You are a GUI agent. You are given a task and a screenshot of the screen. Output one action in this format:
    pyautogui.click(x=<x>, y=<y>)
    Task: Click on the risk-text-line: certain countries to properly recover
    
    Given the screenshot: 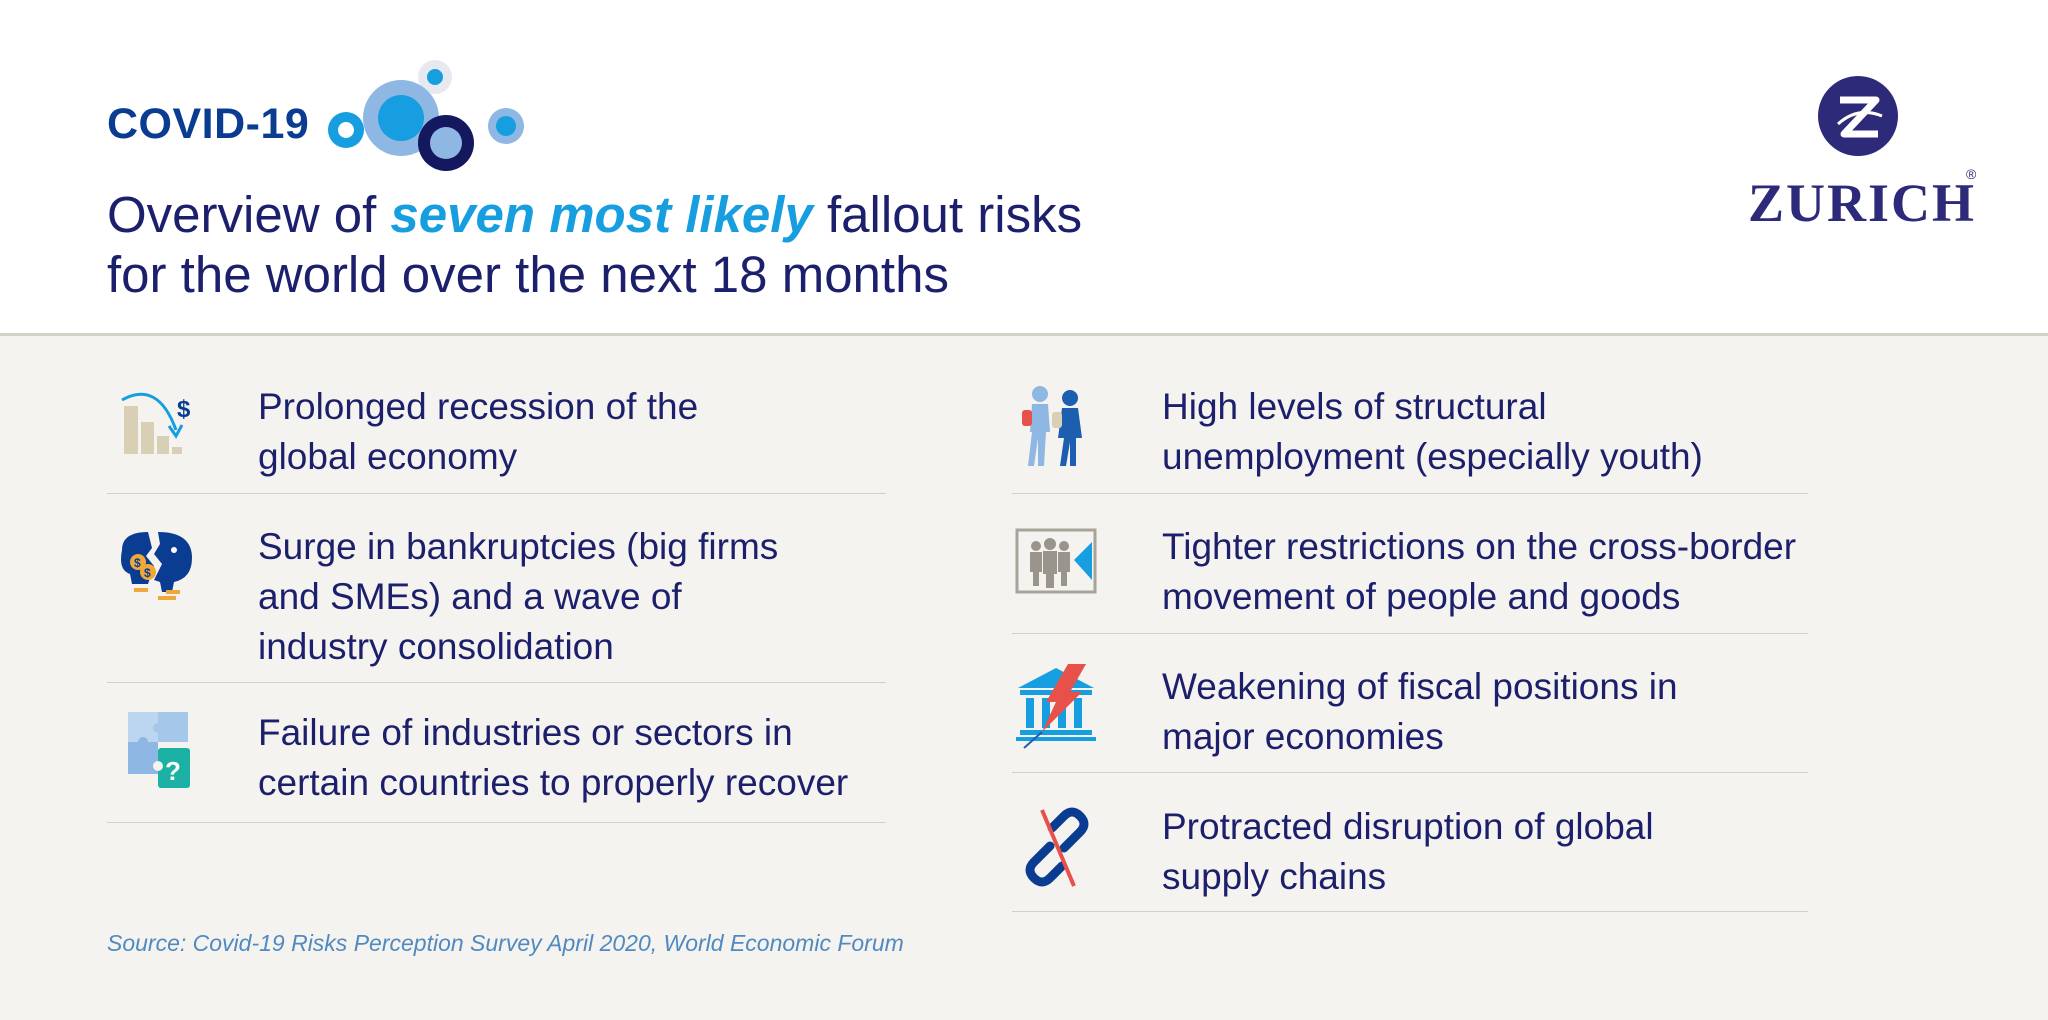 What is the action you would take?
    pyautogui.click(x=553, y=782)
    